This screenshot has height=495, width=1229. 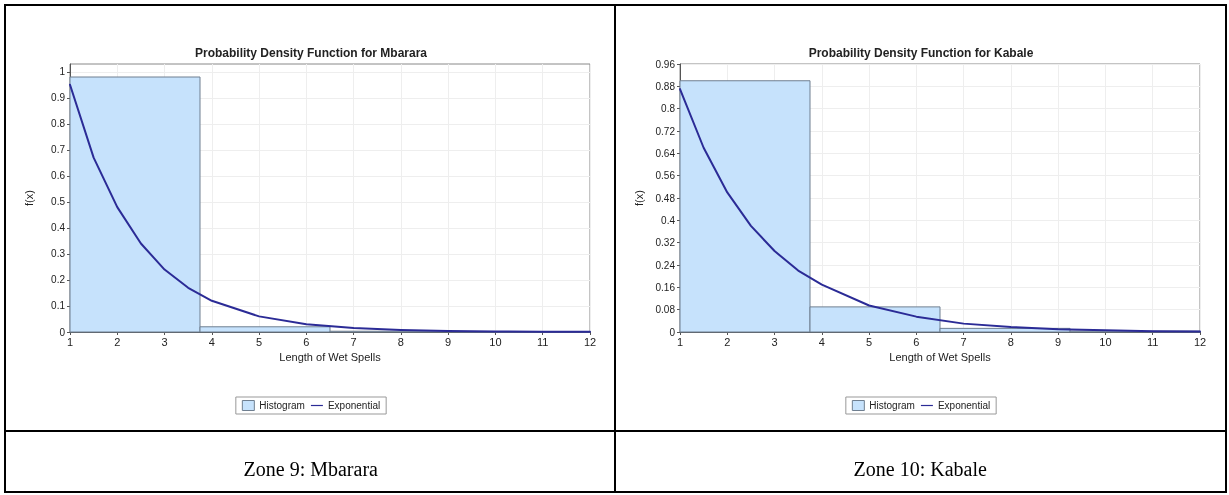 I want to click on y-tick-label: 0.6, so click(x=58, y=176).